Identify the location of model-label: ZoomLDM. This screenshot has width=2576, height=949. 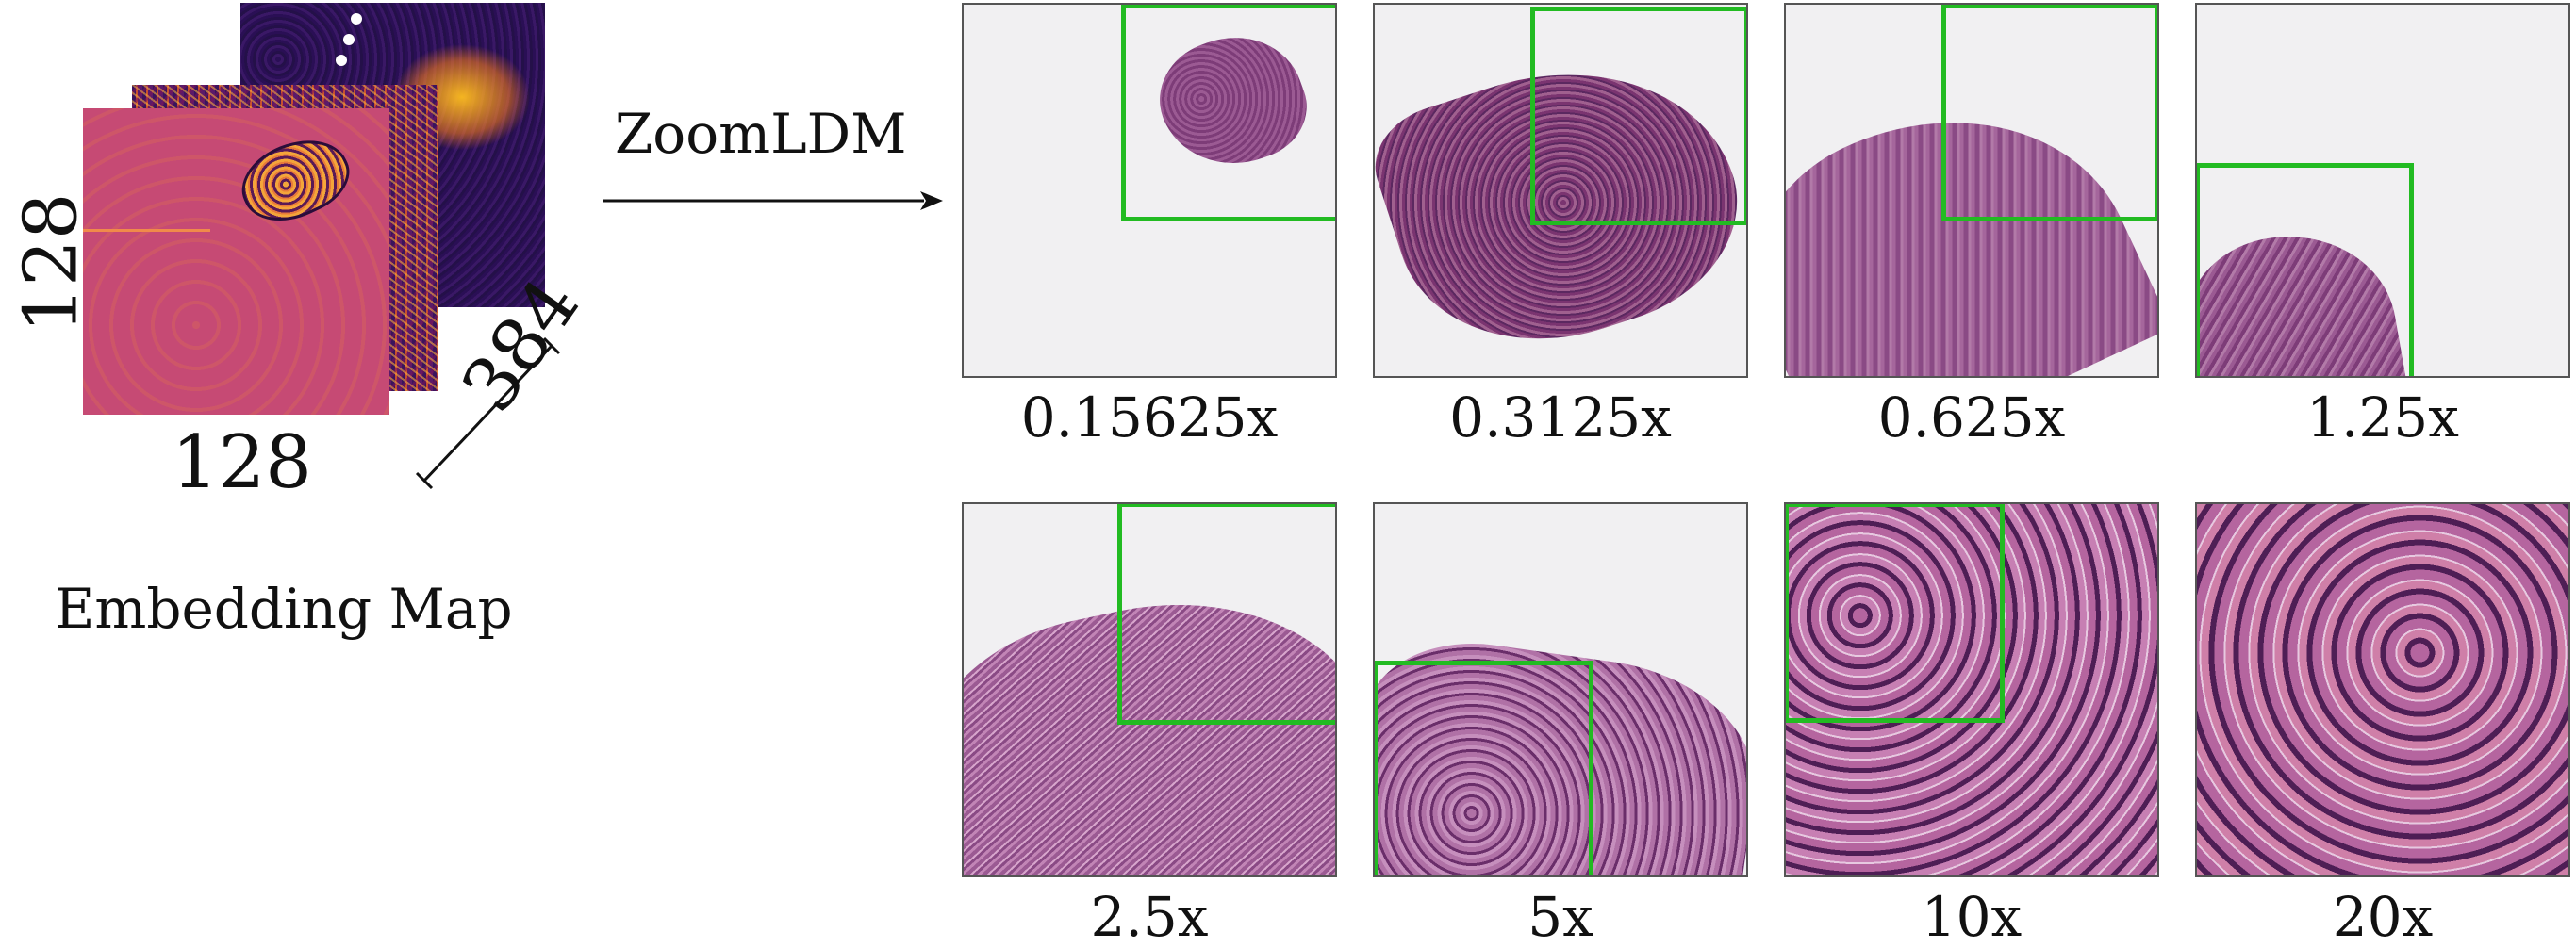
(761, 134).